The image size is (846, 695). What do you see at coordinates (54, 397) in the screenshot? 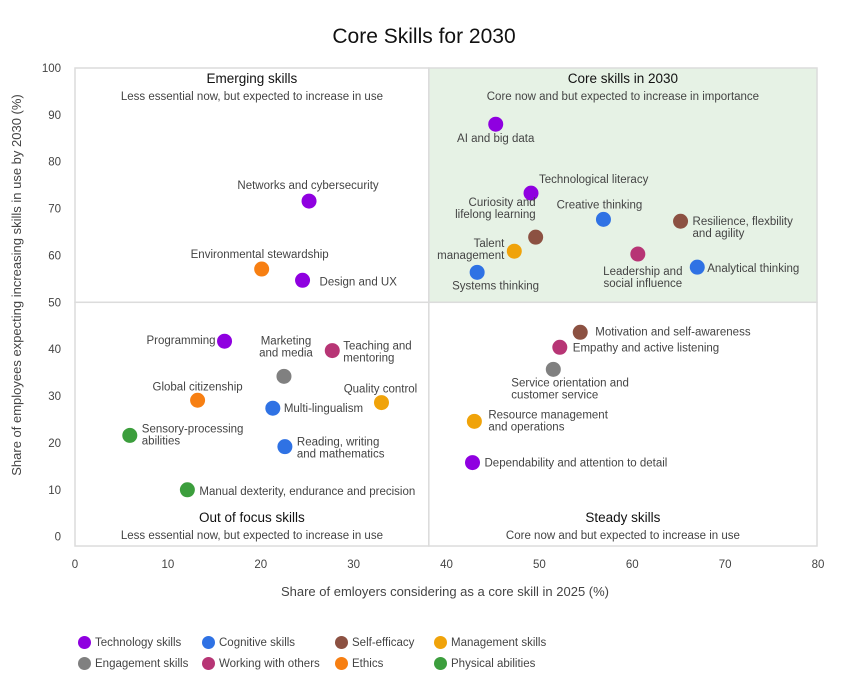
I see `y-tick-label: 30` at bounding box center [54, 397].